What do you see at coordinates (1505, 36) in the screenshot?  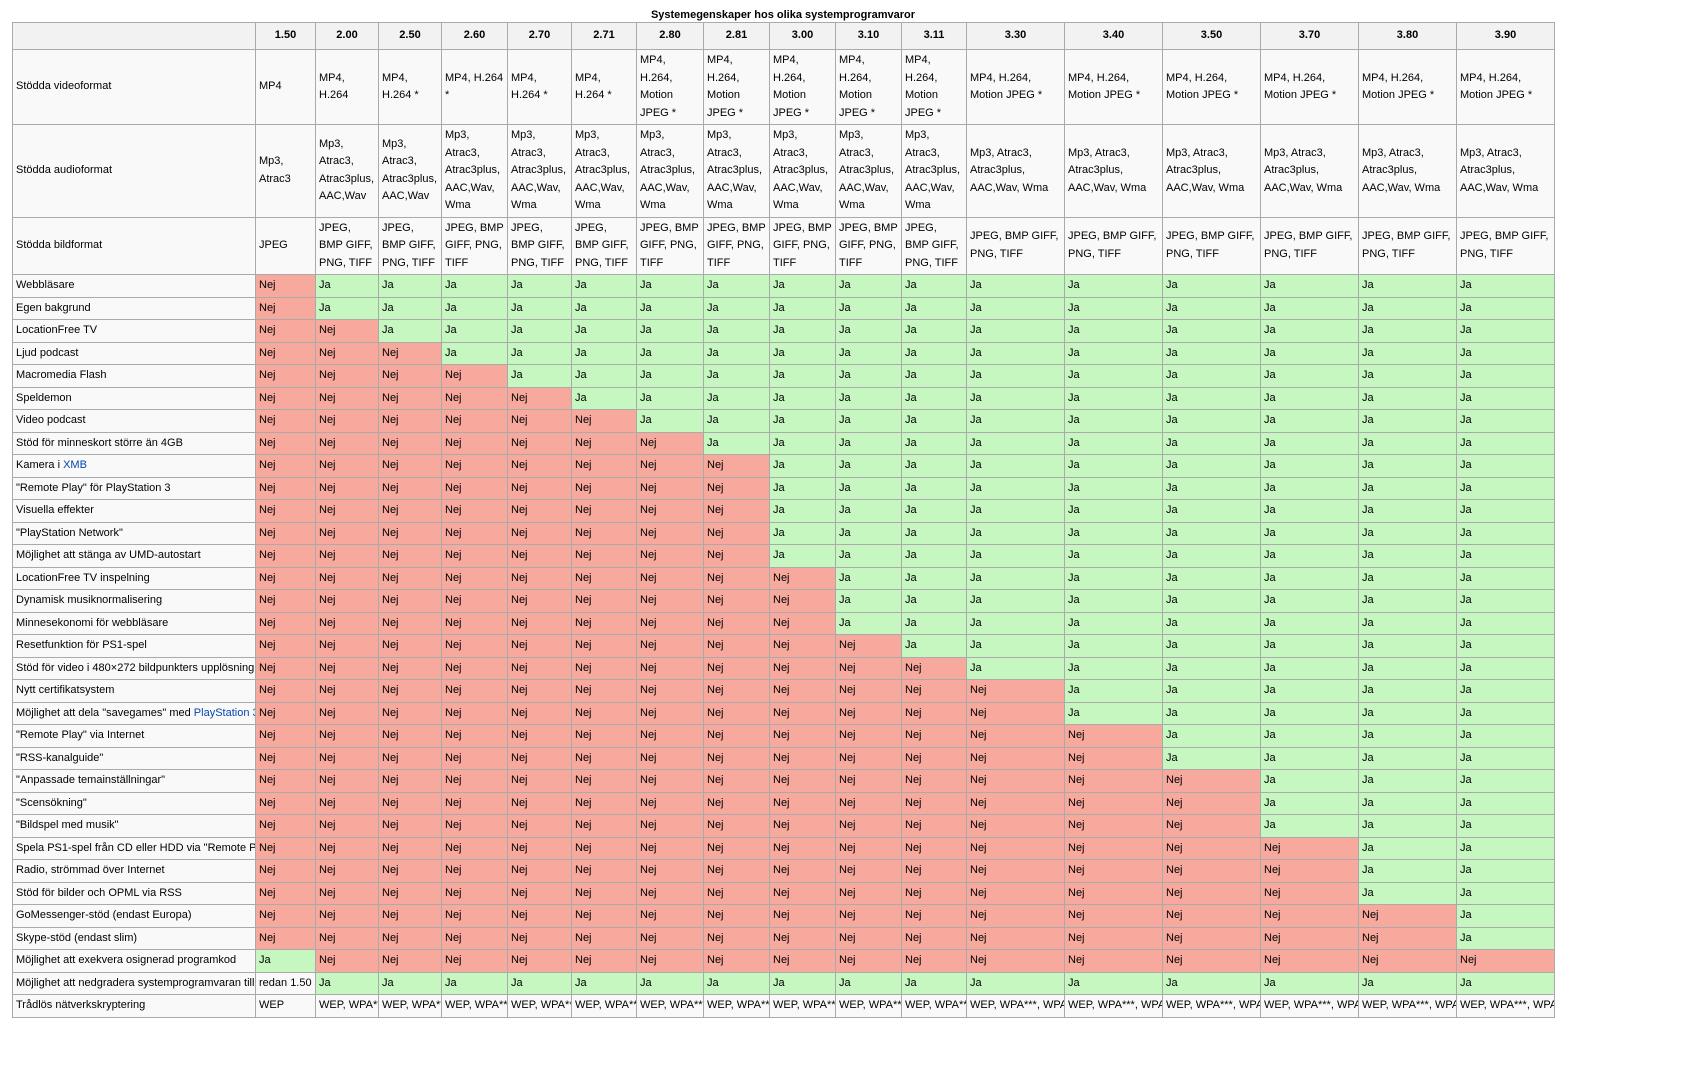 I see `version-header: 3.90` at bounding box center [1505, 36].